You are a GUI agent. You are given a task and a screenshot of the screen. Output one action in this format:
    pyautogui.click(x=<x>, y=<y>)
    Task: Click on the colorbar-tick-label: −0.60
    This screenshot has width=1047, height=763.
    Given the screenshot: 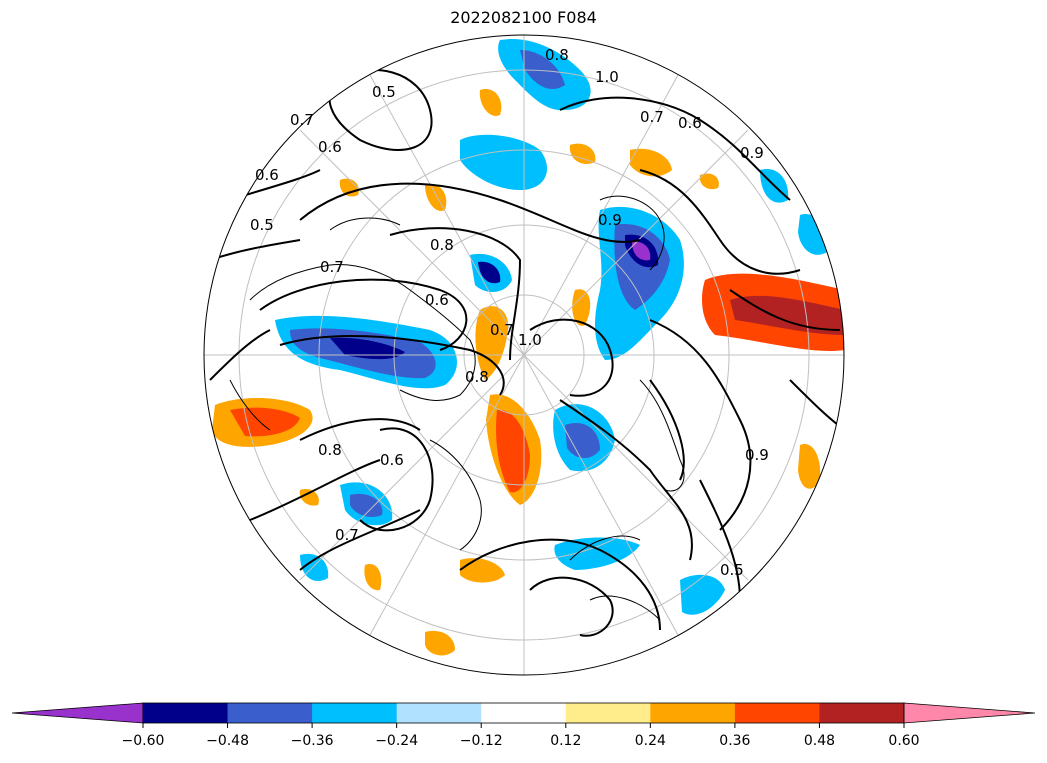 What is the action you would take?
    pyautogui.click(x=143, y=741)
    